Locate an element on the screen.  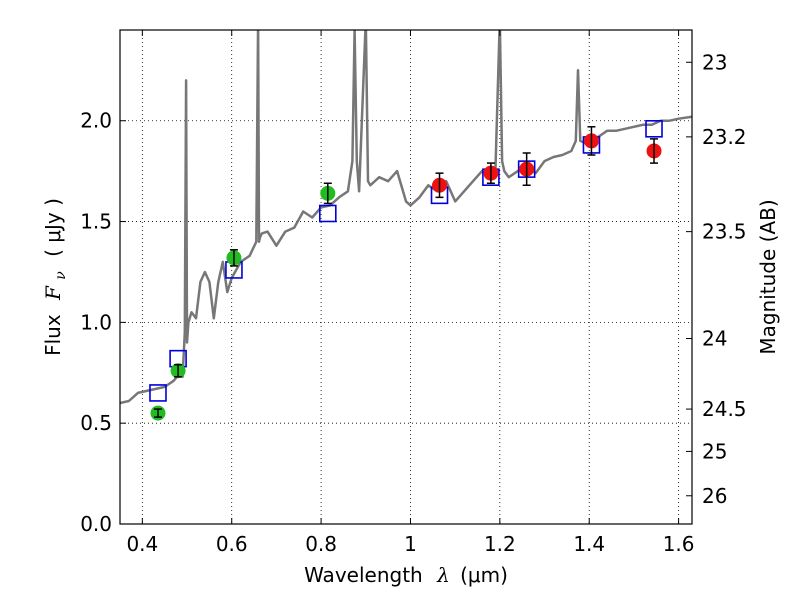
y-axis-label-text: Flux is located at coordinates (53, 335).